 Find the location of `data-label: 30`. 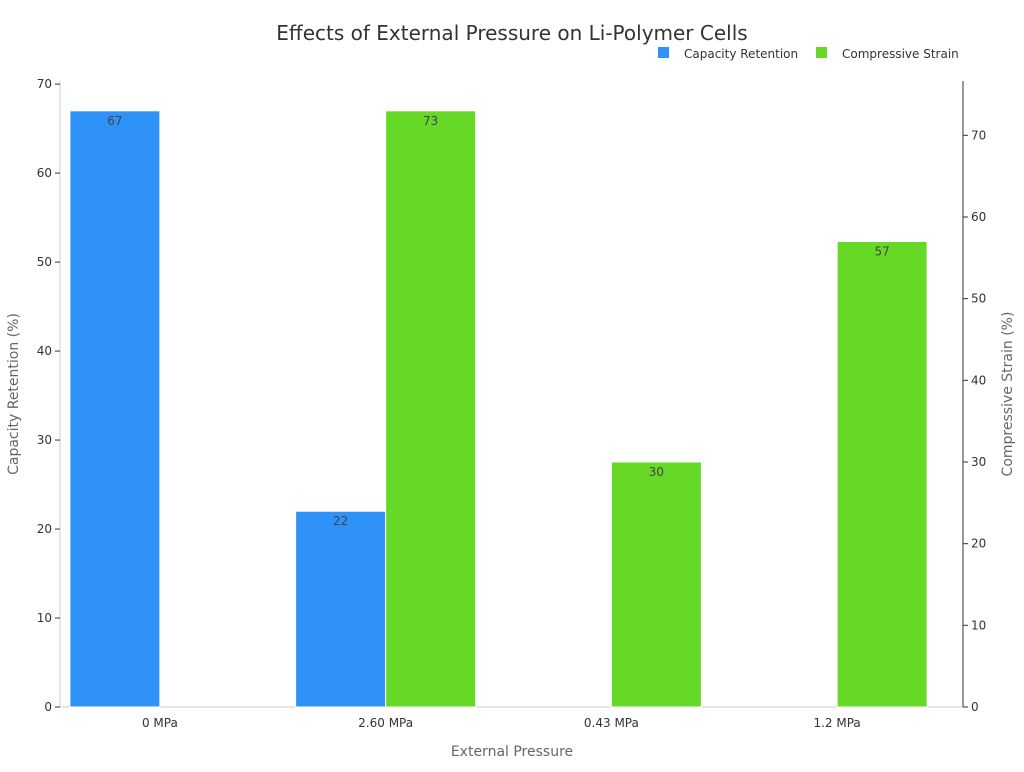

data-label: 30 is located at coordinates (656, 472).